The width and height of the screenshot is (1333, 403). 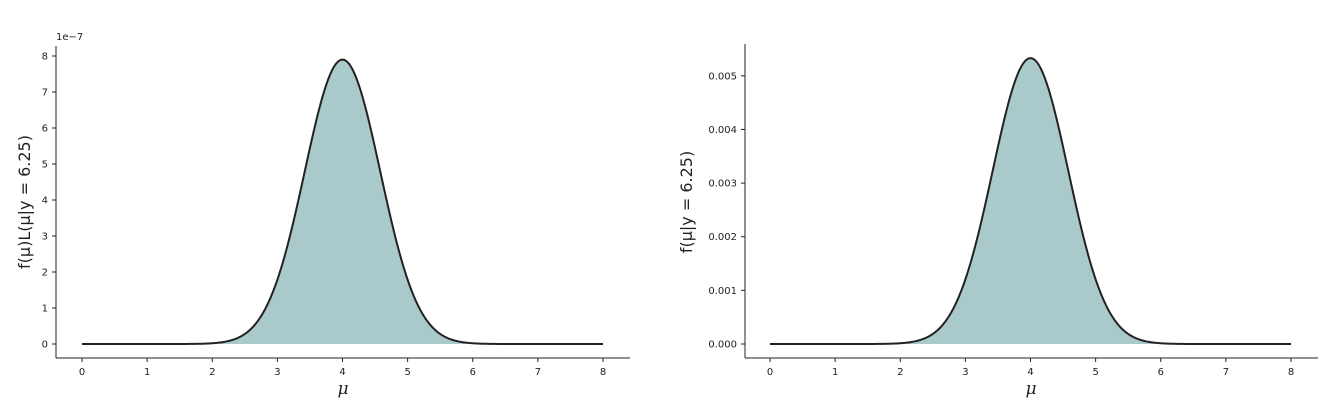 What do you see at coordinates (722, 237) in the screenshot?
I see `y-tick-label: 0.002` at bounding box center [722, 237].